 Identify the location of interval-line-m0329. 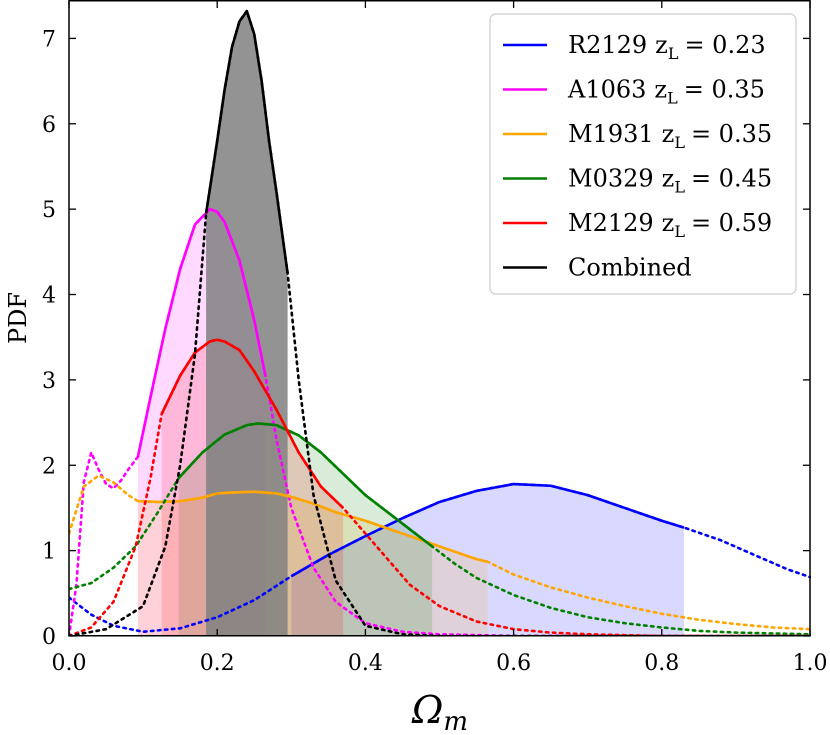
(305, 485).